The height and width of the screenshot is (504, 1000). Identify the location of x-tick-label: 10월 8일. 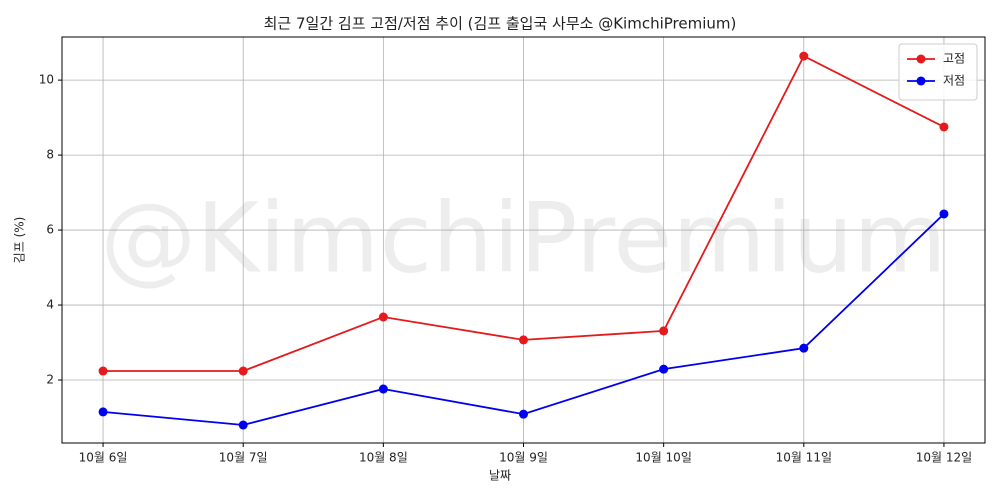
(383, 458).